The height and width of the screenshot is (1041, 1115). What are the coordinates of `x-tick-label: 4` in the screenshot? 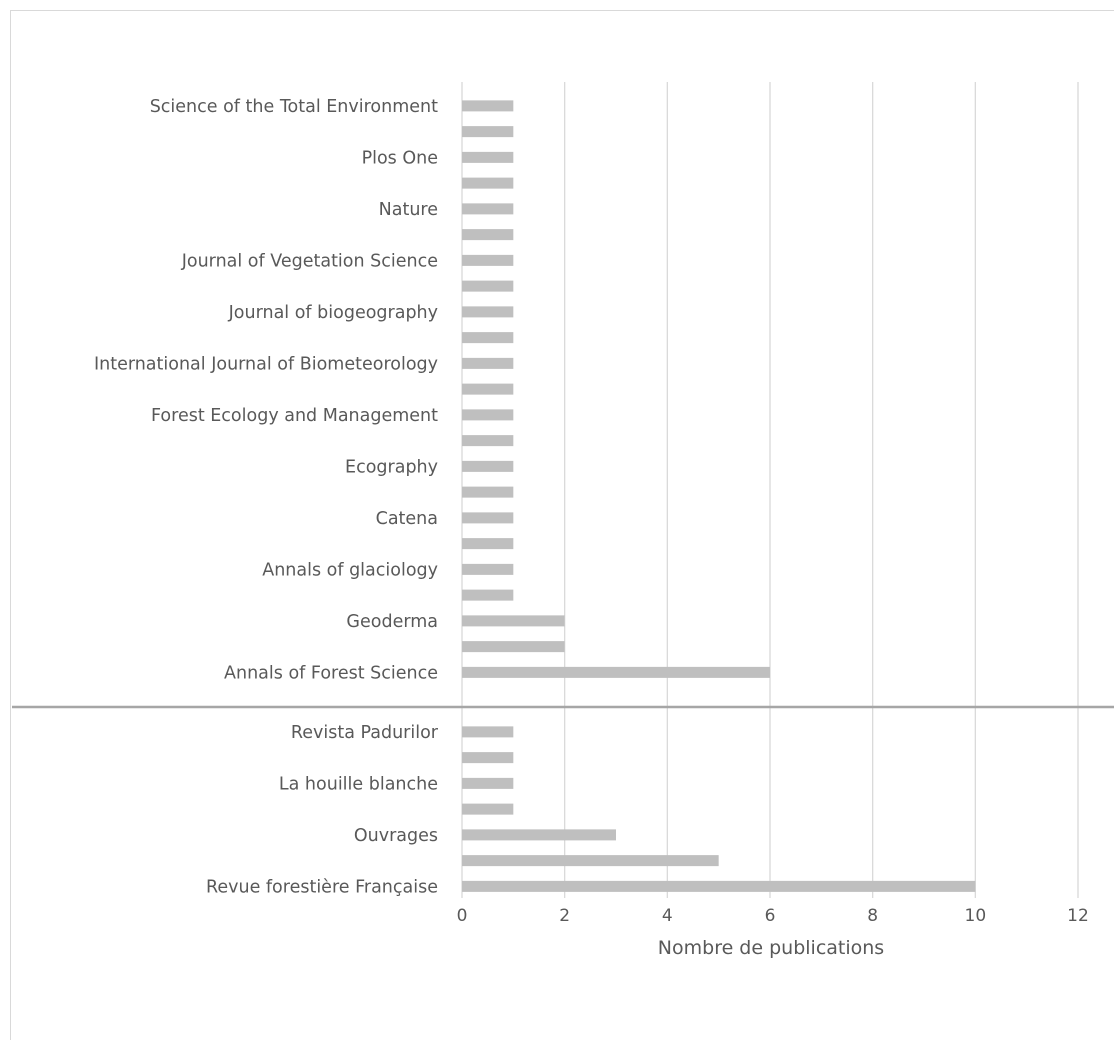 It's located at (667, 916).